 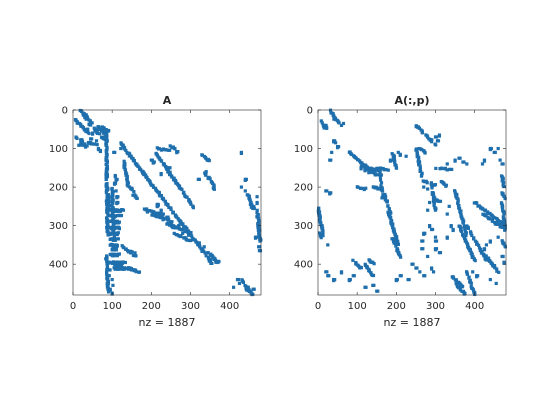 I want to click on x-axis-label: nz = 1887, so click(x=412, y=322).